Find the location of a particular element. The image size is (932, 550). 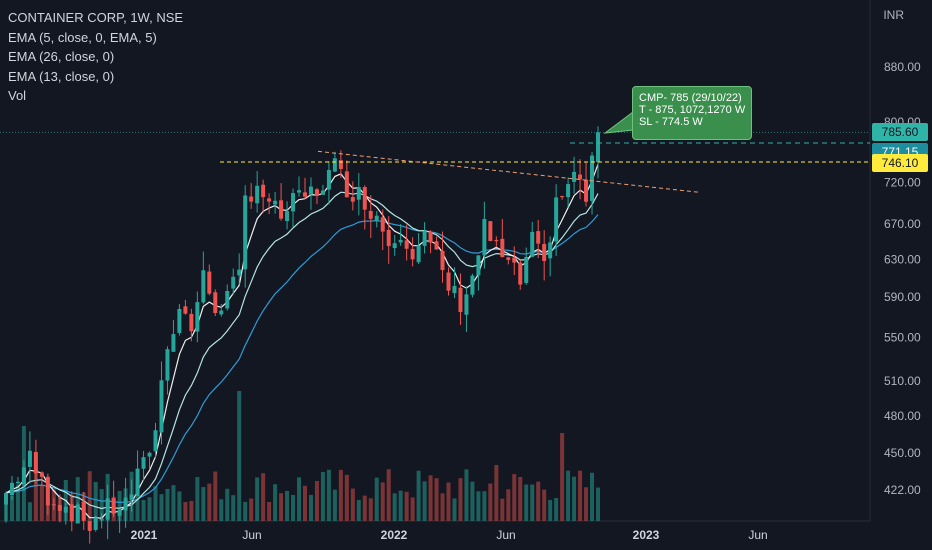

volume-legend: Vol is located at coordinates (17, 95).